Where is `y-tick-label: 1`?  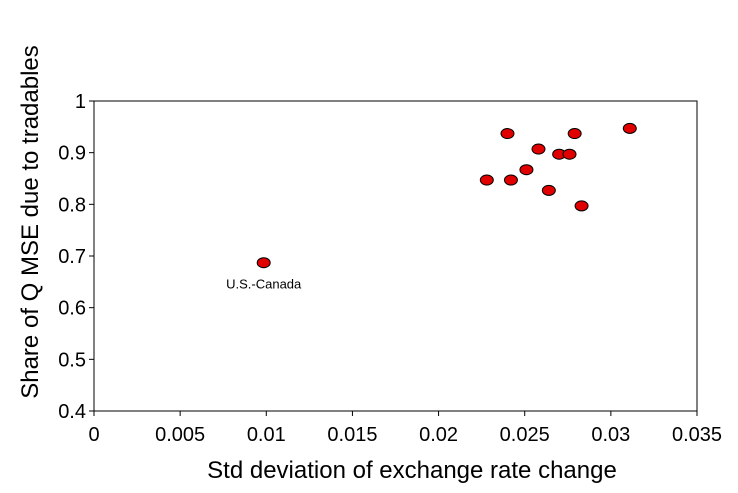
y-tick-label: 1 is located at coordinates (80, 102).